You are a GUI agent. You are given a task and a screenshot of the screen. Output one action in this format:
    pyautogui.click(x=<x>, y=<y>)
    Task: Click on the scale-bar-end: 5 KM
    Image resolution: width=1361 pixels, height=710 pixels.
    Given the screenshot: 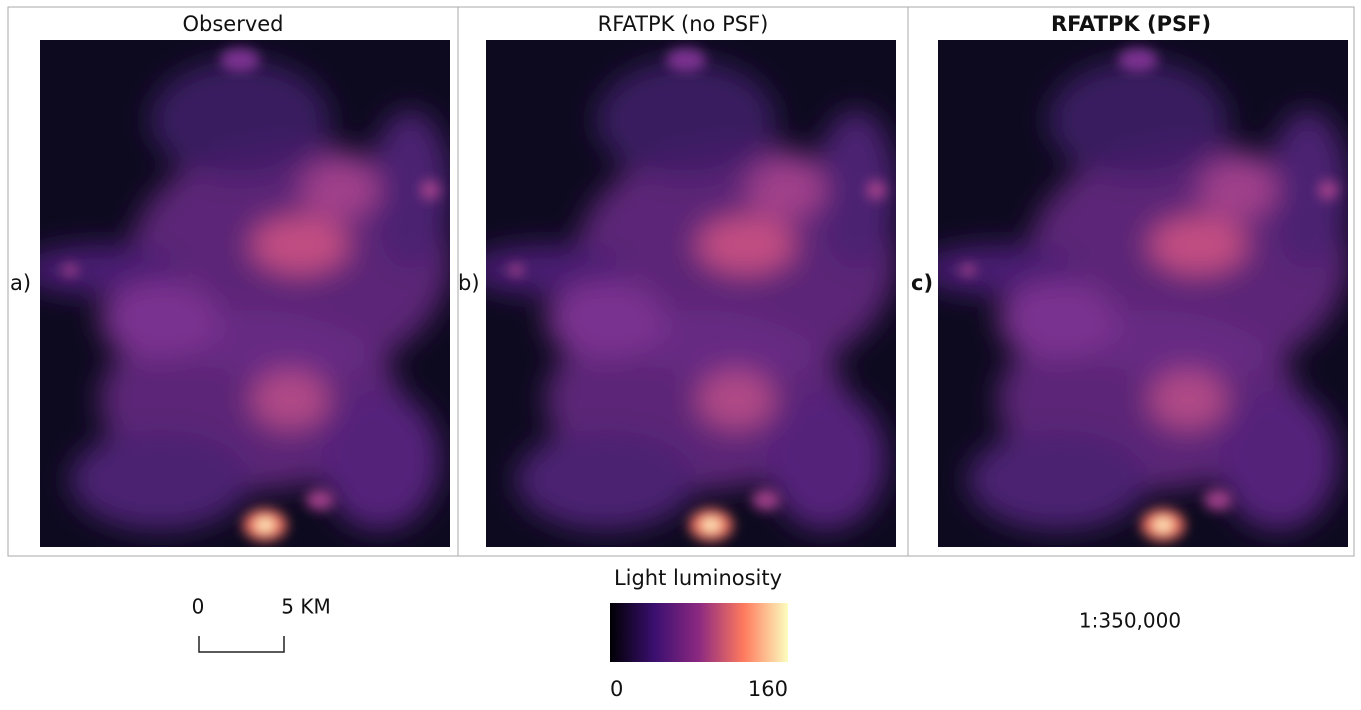 What is the action you would take?
    pyautogui.click(x=305, y=607)
    